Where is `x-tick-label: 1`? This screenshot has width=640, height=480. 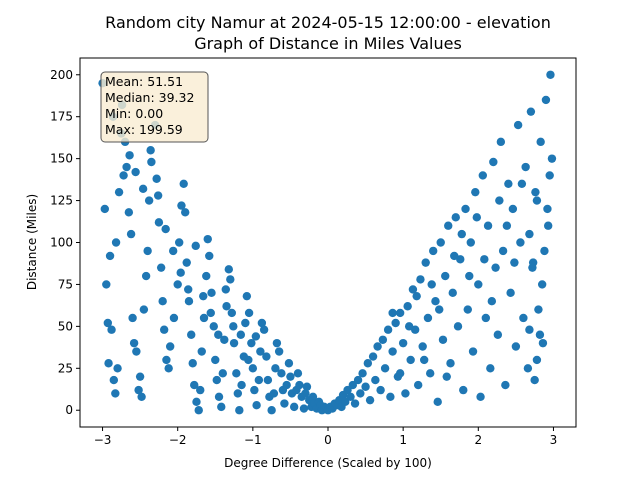 x-tick-label: 1 is located at coordinates (403, 440).